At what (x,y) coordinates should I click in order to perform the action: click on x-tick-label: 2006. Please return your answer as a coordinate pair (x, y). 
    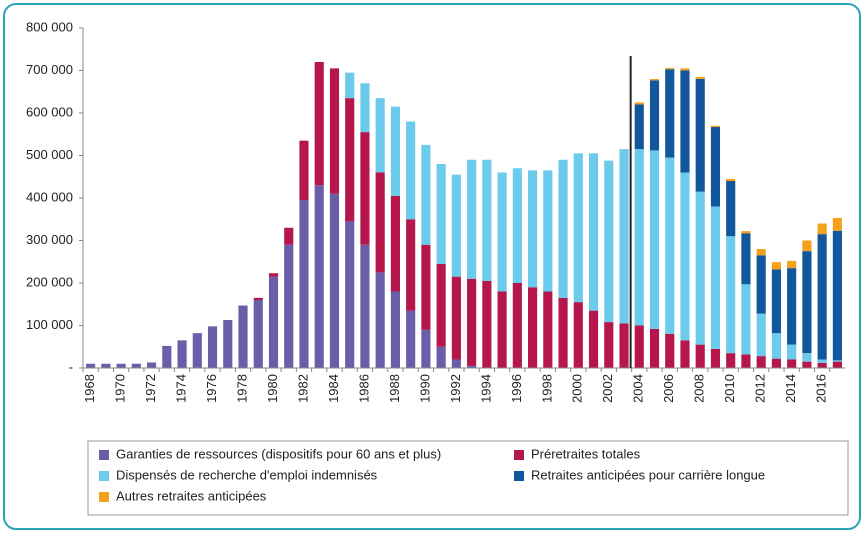
    Looking at the image, I should click on (668, 388).